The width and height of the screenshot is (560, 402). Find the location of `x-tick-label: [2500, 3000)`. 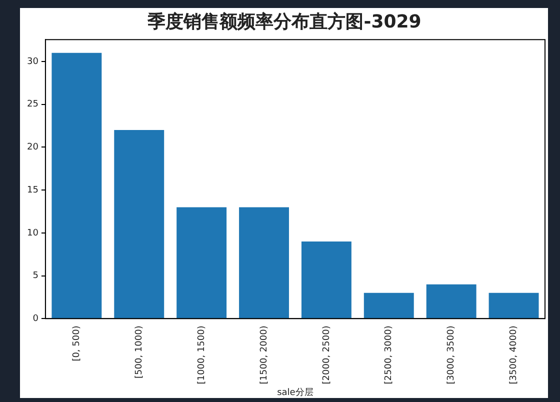

x-tick-label: [2500, 3000) is located at coordinates (389, 355).